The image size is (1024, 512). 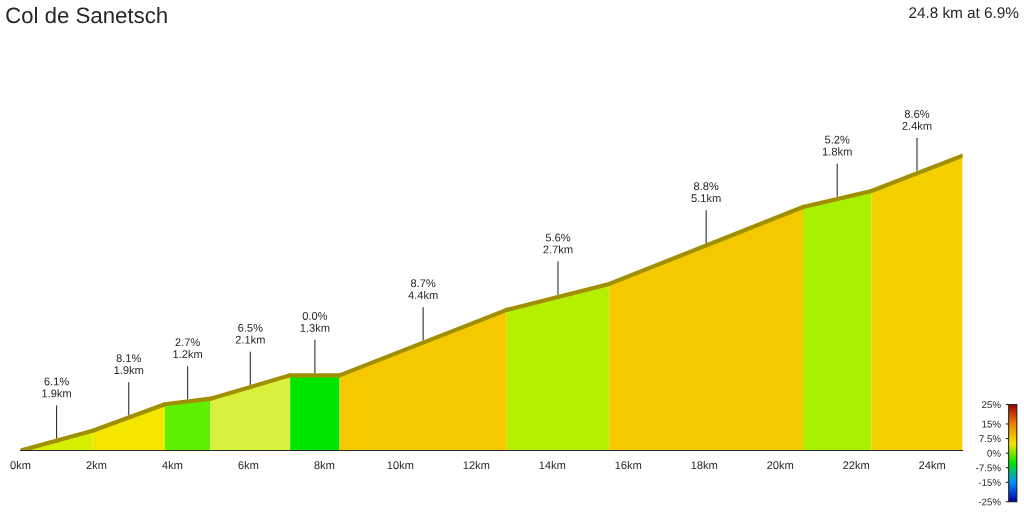 What do you see at coordinates (990, 439) in the screenshot?
I see `color-bar-label: 7.5%` at bounding box center [990, 439].